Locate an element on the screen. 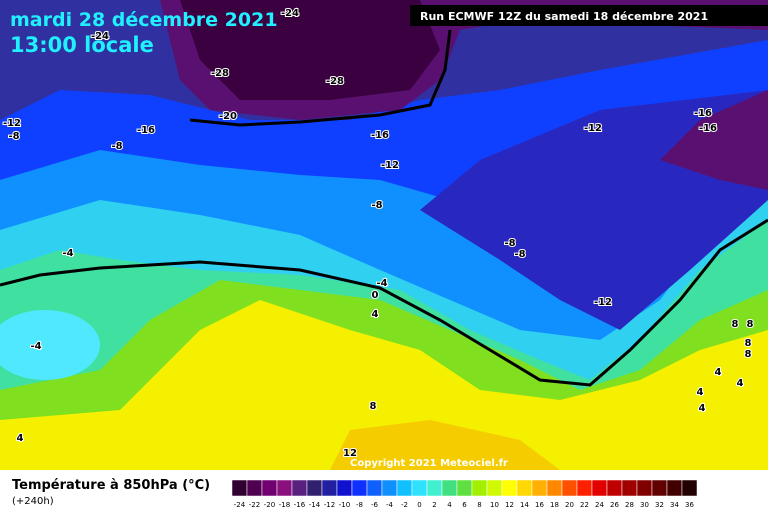 This screenshot has height=512, width=768. scale-label: 28 is located at coordinates (629, 505).